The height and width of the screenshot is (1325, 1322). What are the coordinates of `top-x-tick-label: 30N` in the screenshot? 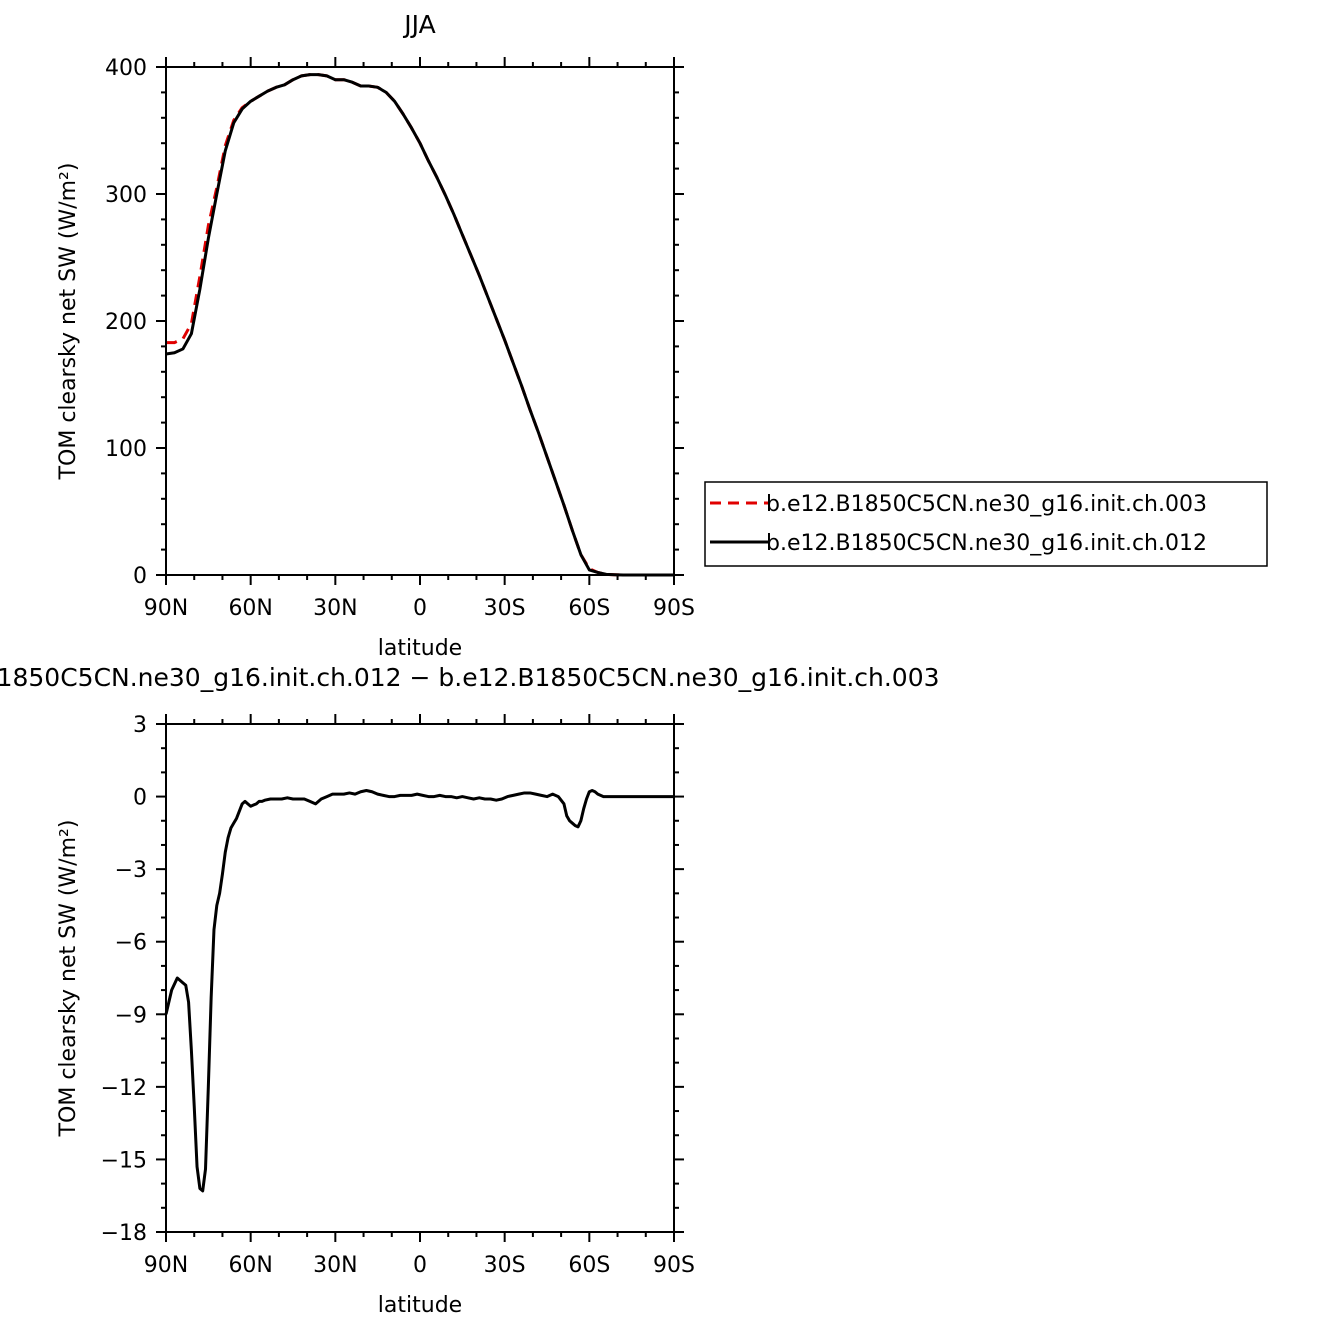 It's located at (335, 608).